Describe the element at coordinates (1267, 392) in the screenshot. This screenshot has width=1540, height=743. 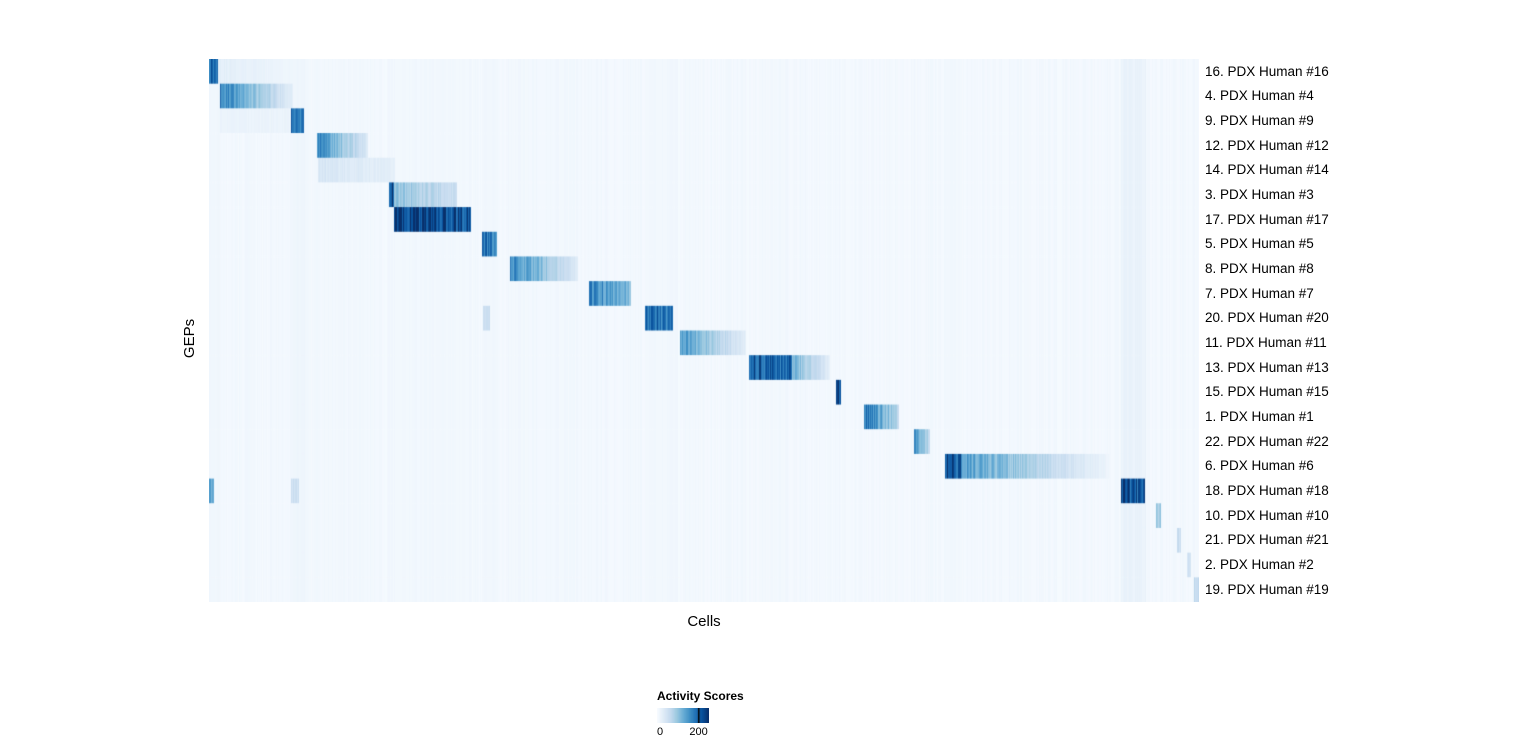
I see `row-label: 15. PDX Human #15` at that location.